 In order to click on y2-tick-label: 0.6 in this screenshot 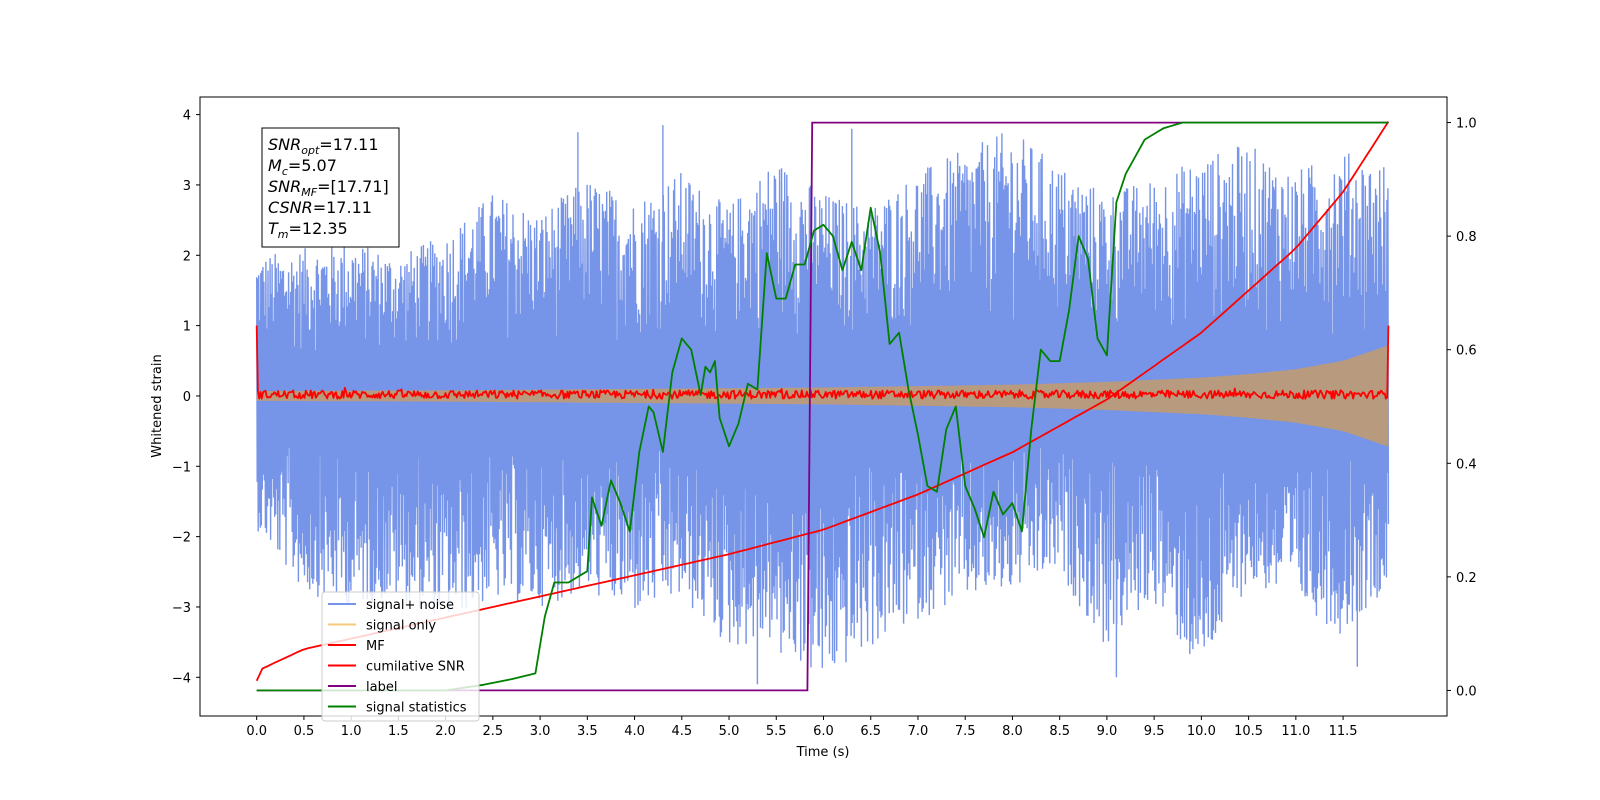, I will do `click(1466, 351)`.